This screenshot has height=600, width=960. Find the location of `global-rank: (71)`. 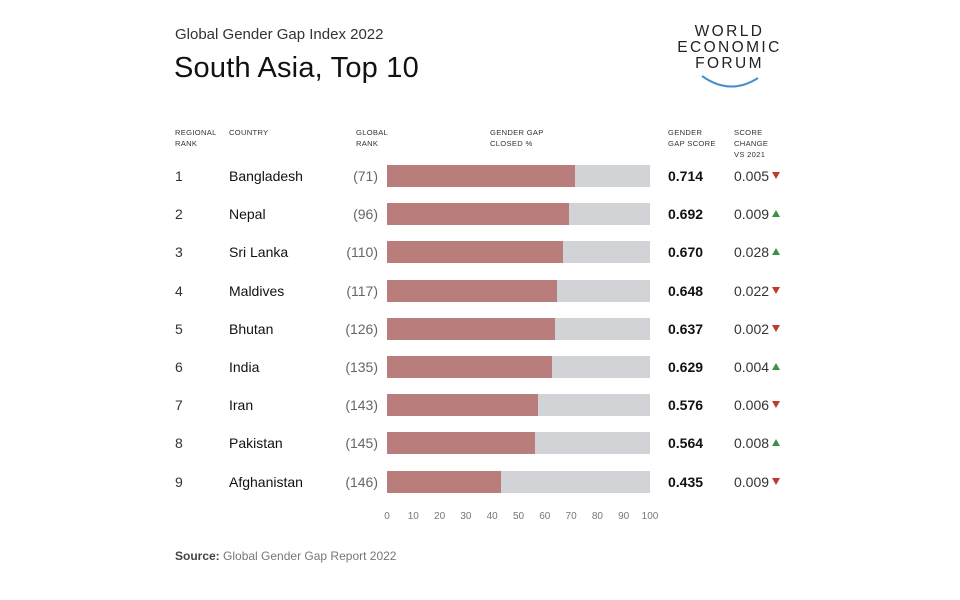

global-rank: (71) is located at coordinates (365, 176).